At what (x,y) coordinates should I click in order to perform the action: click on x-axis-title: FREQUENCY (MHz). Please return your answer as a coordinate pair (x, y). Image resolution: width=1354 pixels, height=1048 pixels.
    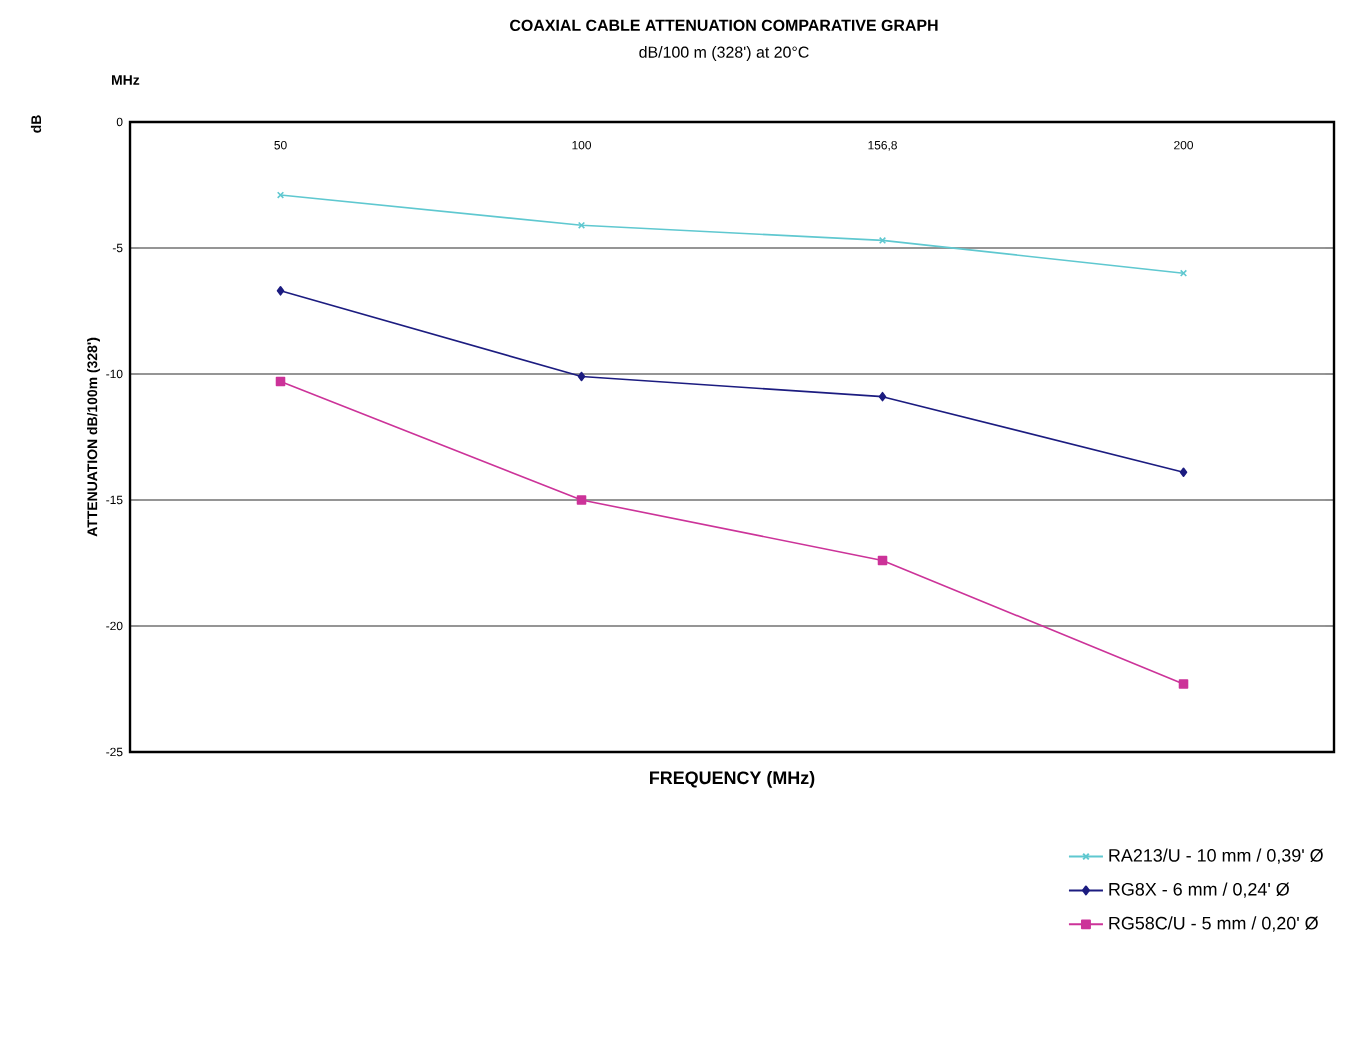
    Looking at the image, I should click on (732, 779).